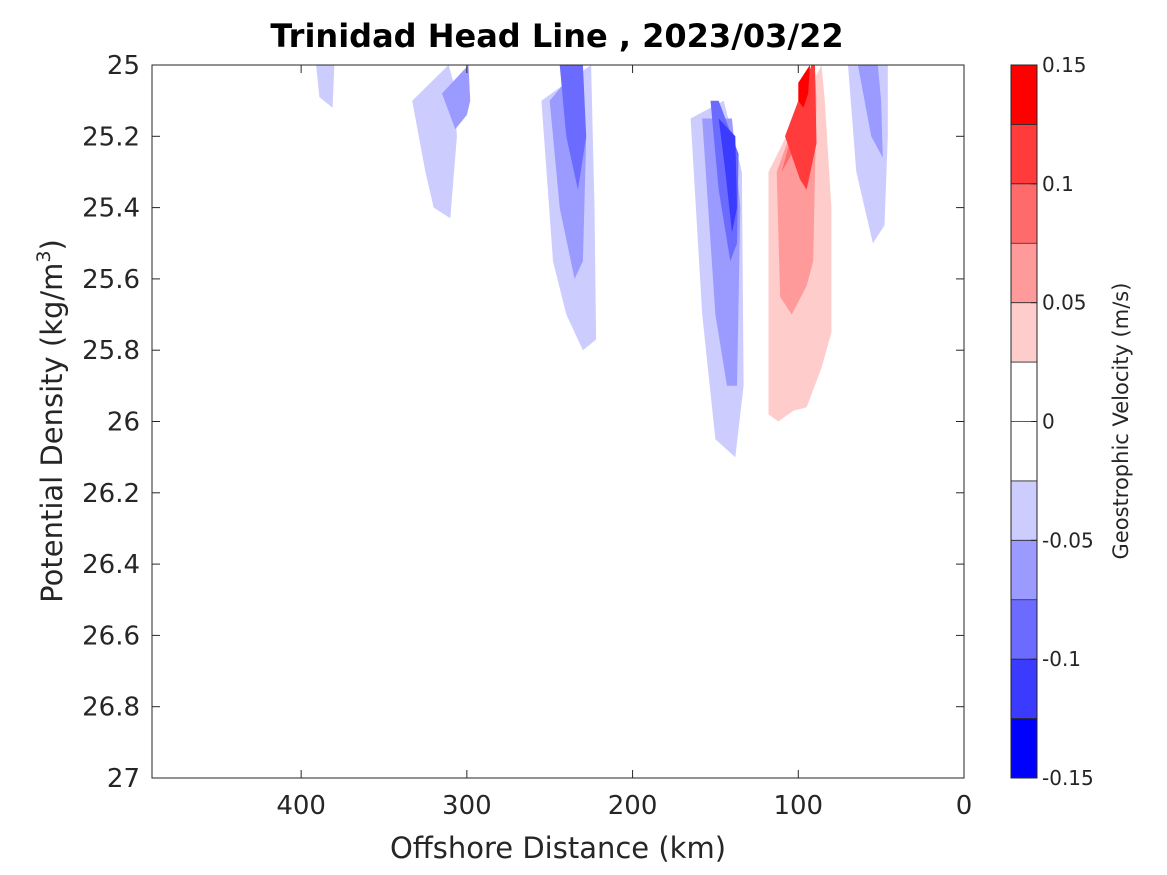 The width and height of the screenshot is (1167, 875). I want to click on contour-region-pos-100-l5, so click(801, 127).